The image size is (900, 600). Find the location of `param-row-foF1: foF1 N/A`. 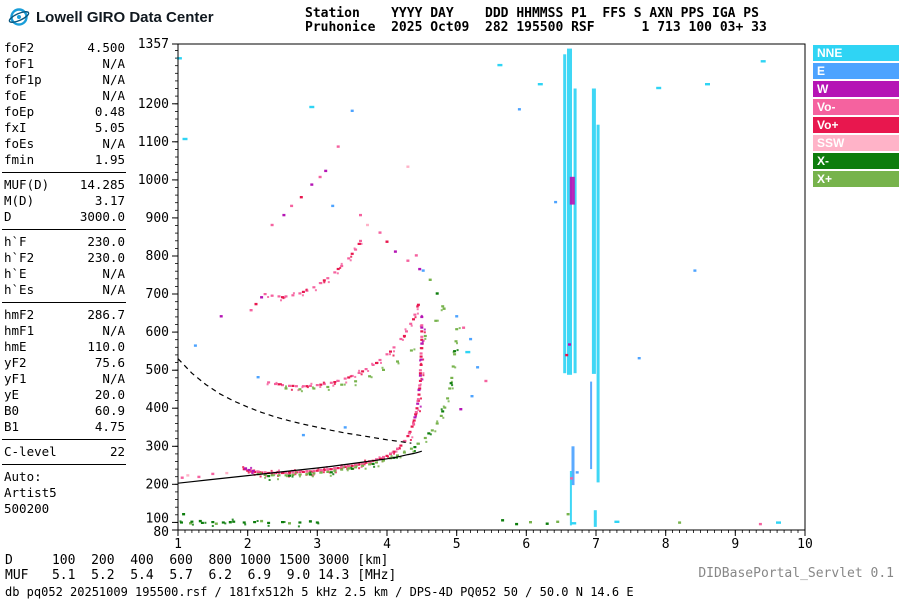

param-row-foF1: foF1 N/A is located at coordinates (65, 64).